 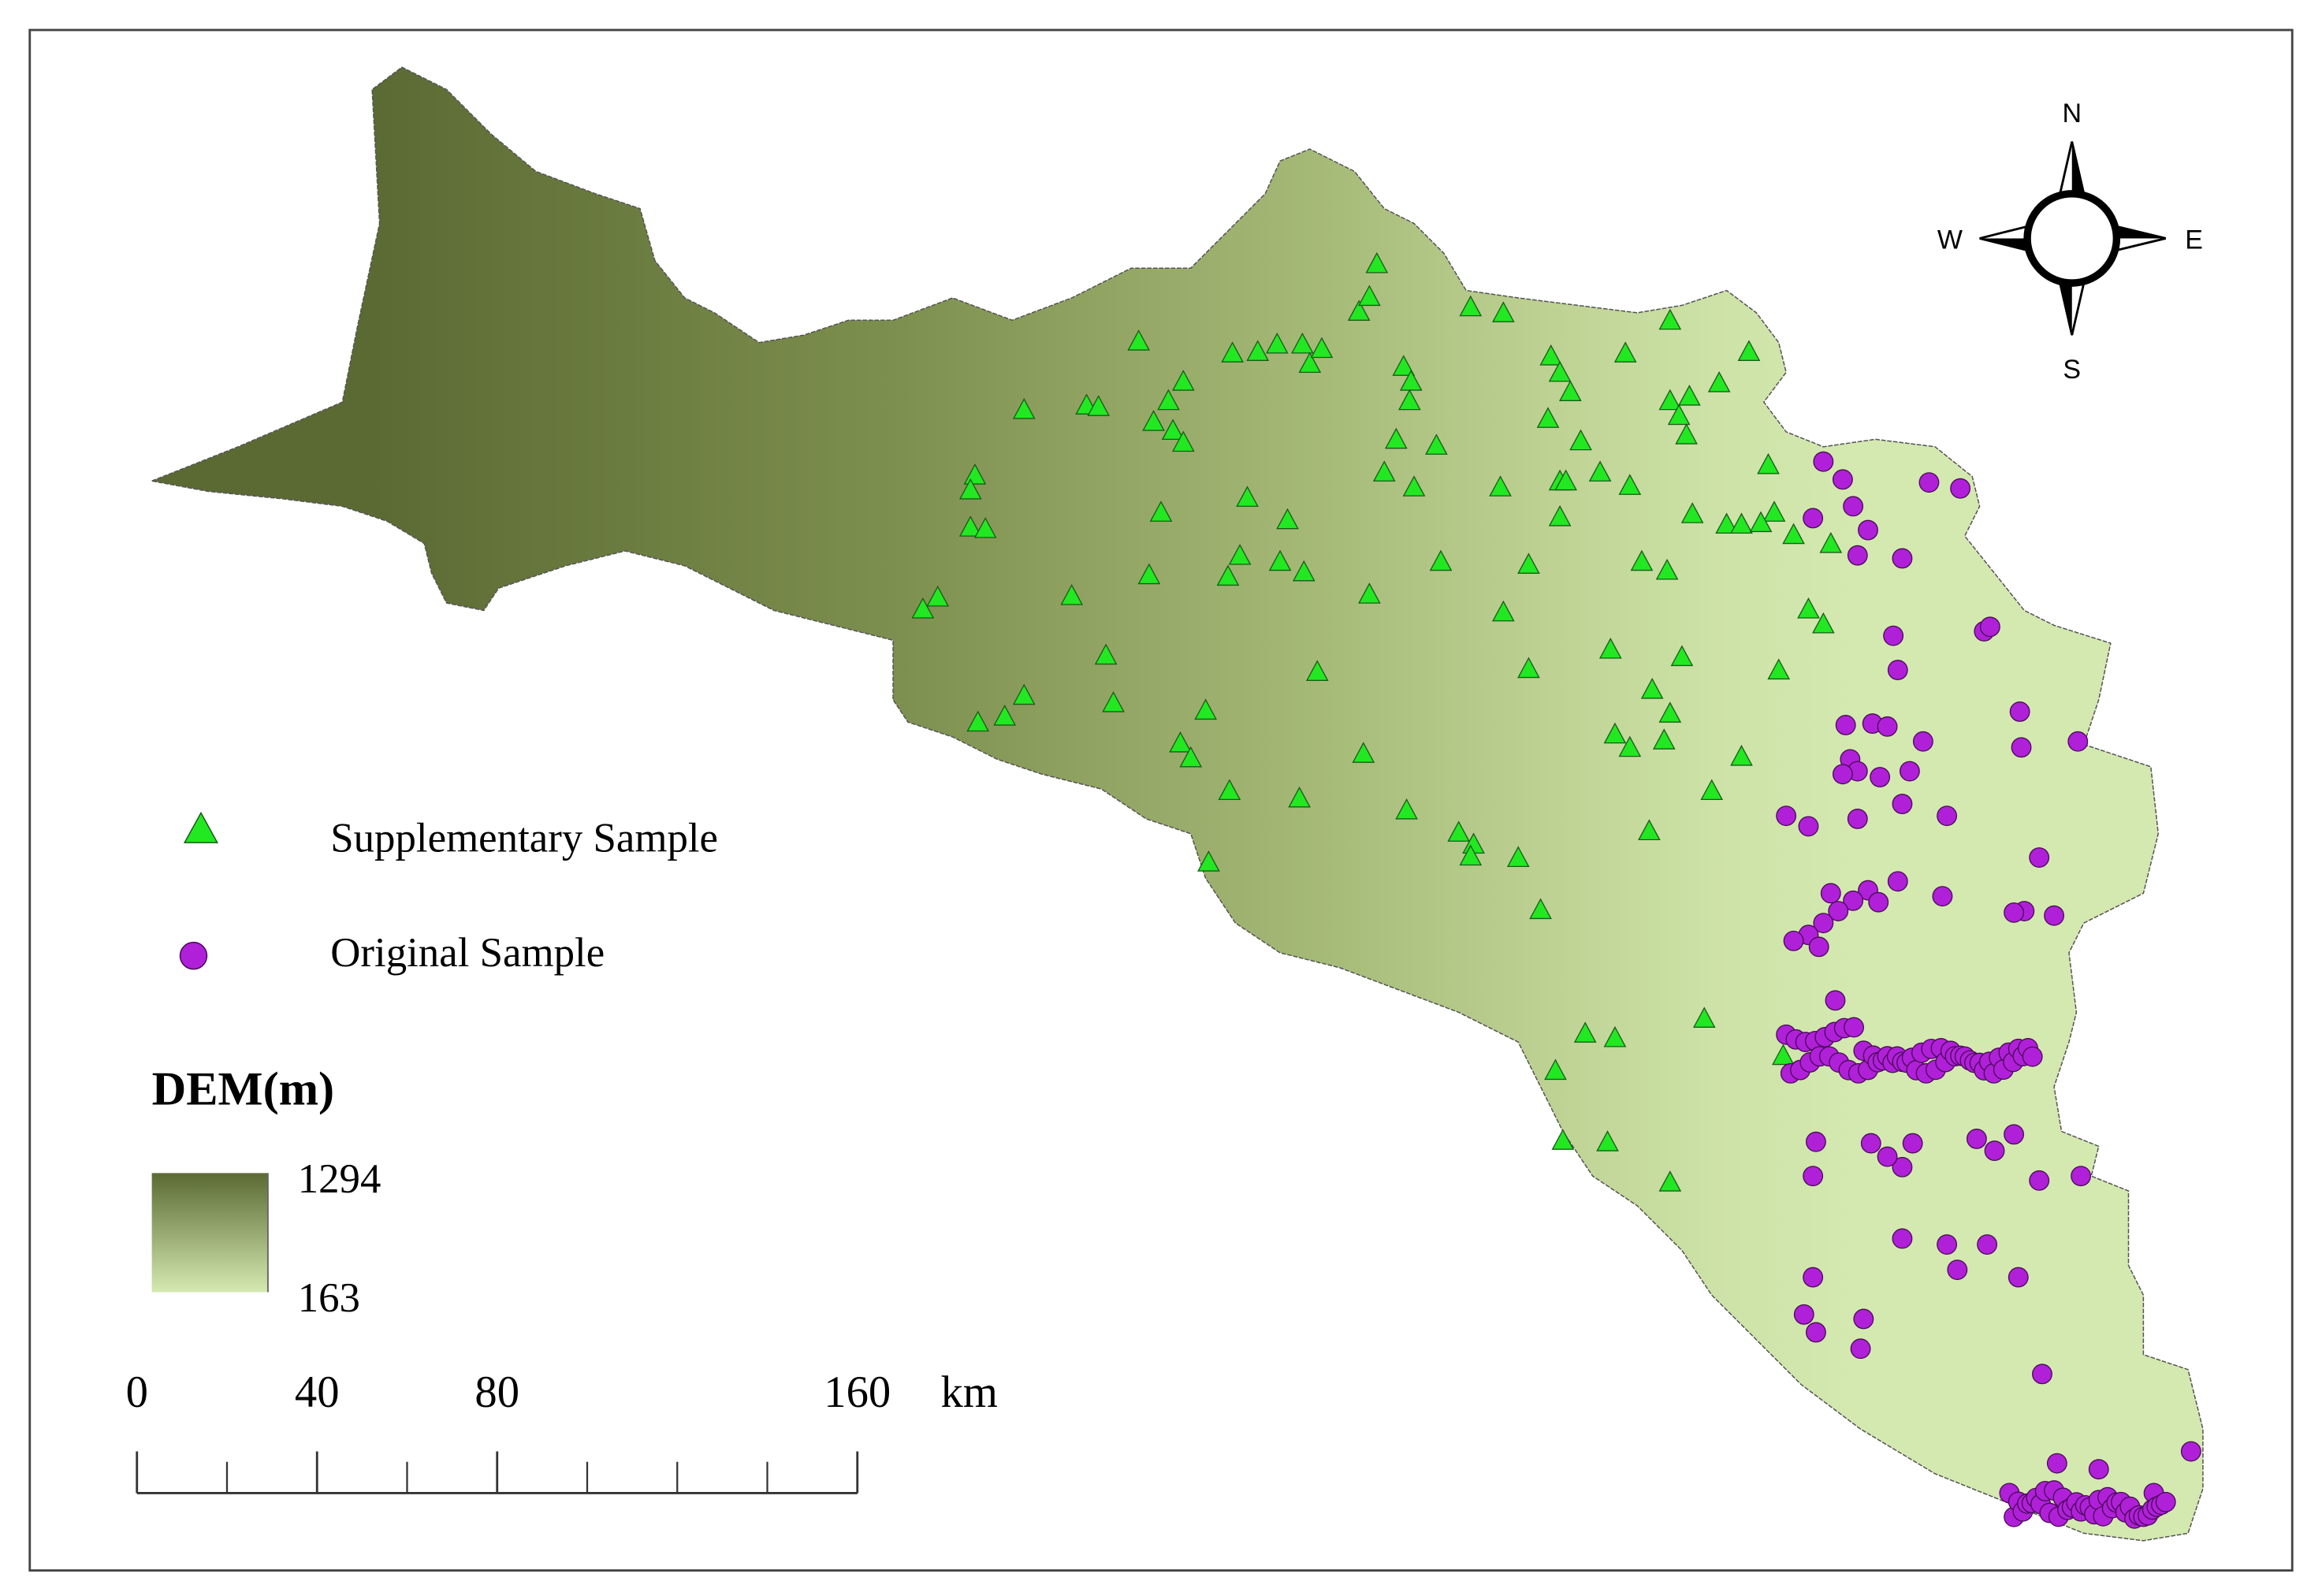 I want to click on compass-s: S, so click(x=2072, y=370).